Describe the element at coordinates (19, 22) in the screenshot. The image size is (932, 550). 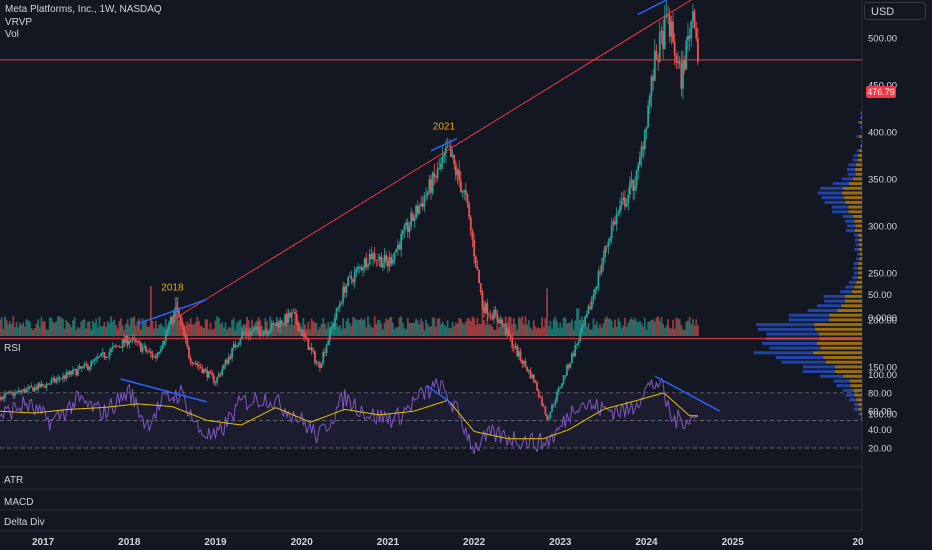
I see `vrvp-indicator-label: VRVP` at that location.